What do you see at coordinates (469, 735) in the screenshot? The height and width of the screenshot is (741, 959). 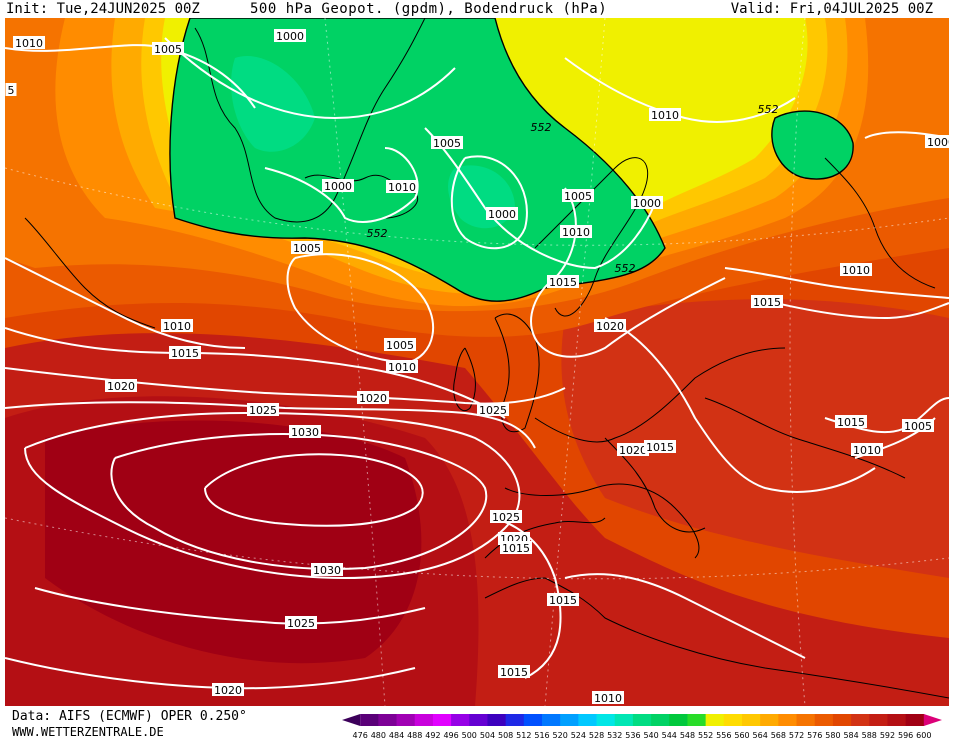 I see `legend-tick-label: 500` at bounding box center [469, 735].